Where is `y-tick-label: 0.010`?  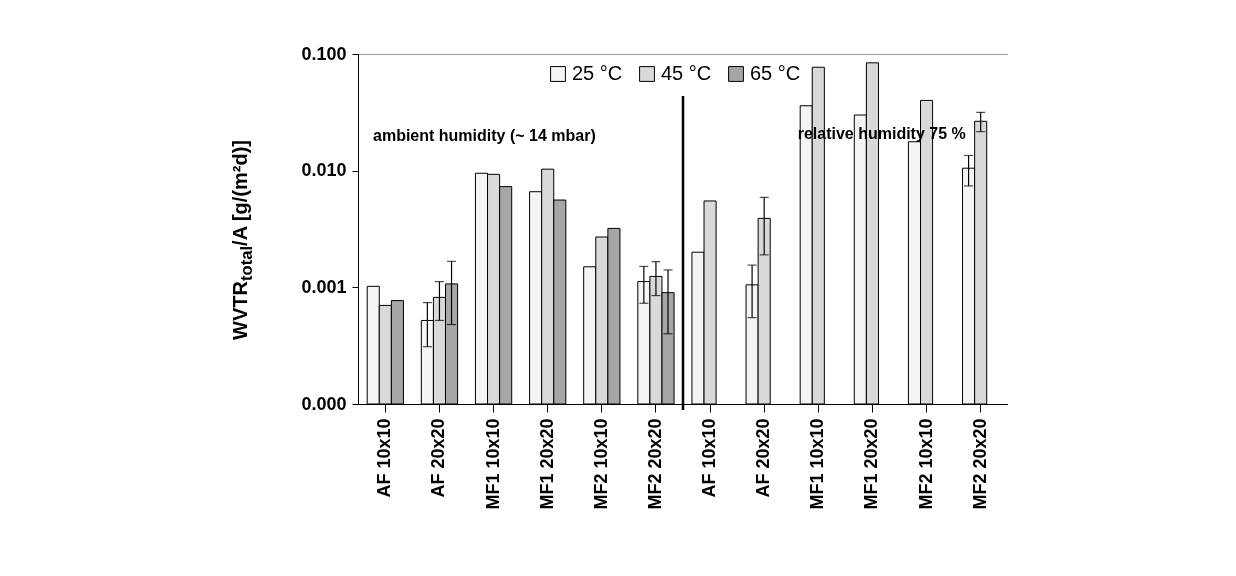
y-tick-label: 0.010 is located at coordinates (324, 170).